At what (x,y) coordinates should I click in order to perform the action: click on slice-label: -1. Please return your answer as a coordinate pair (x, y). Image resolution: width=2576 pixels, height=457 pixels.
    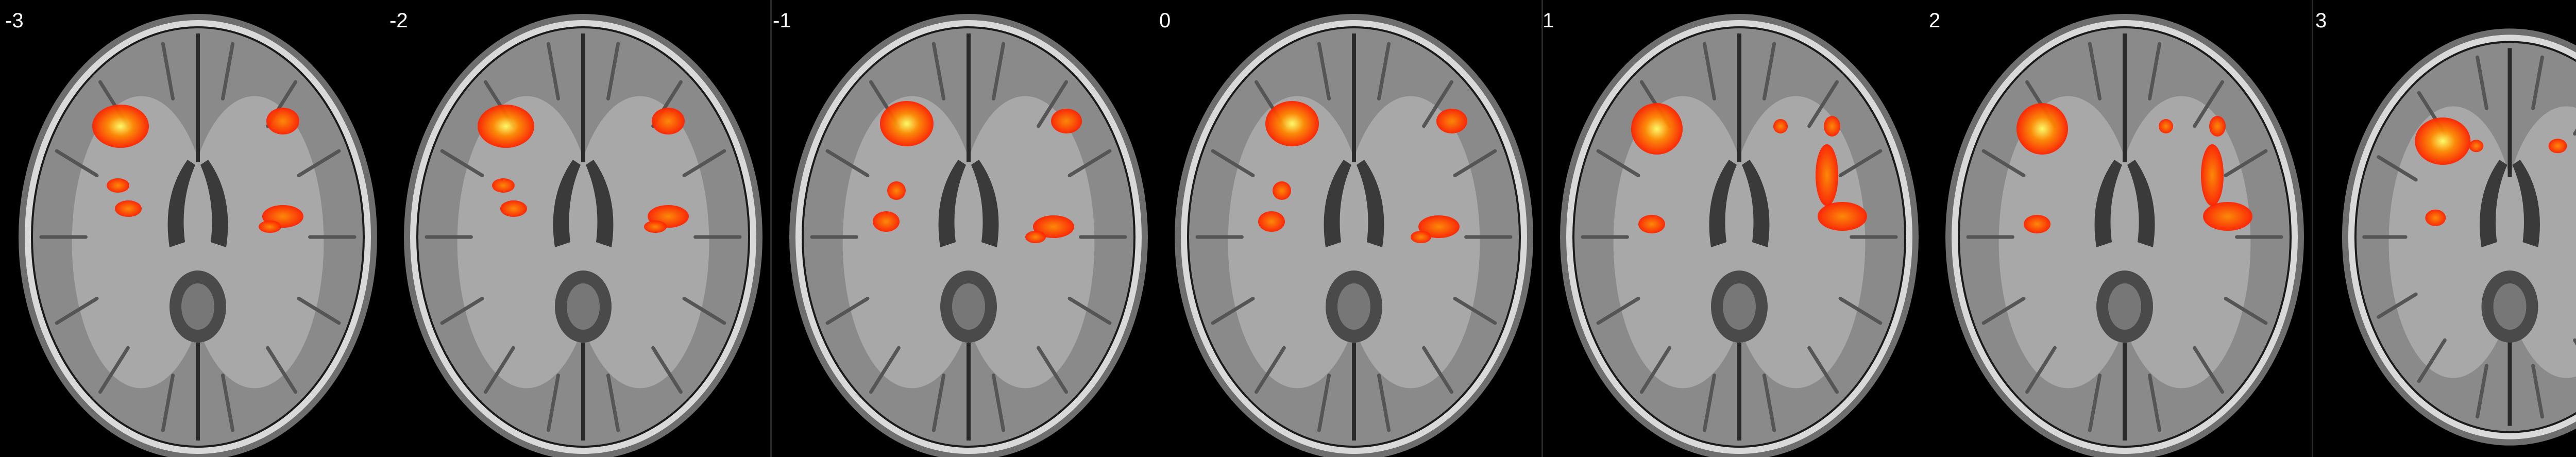
    Looking at the image, I should click on (782, 20).